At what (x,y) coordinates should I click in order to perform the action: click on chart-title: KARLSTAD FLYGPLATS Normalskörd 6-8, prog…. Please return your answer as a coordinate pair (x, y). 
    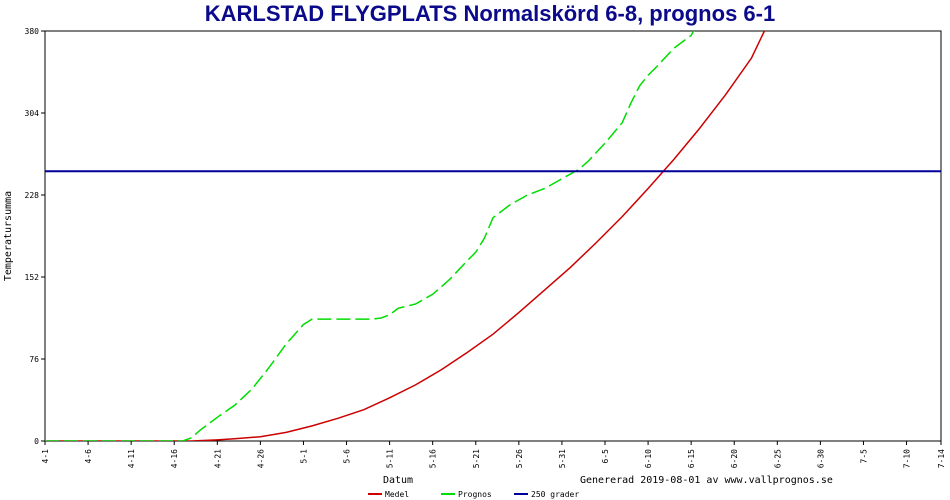
    Looking at the image, I should click on (490, 13).